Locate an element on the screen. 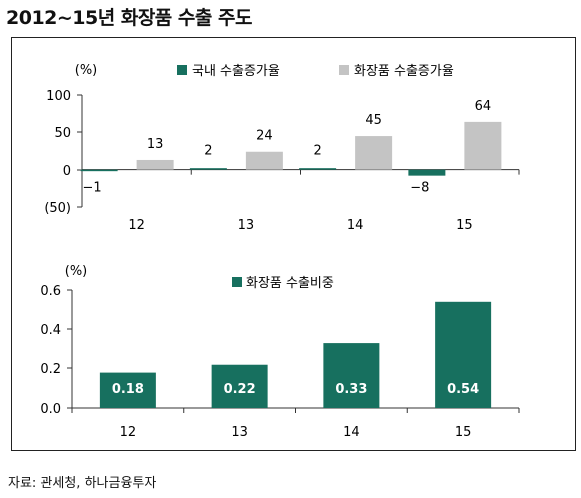  data-label: 64 is located at coordinates (483, 106).